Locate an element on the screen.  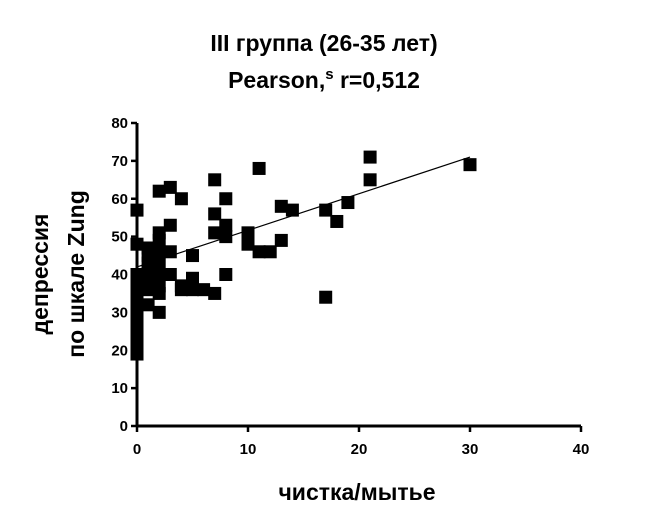
subtitle-superscript: s is located at coordinates (329, 74).